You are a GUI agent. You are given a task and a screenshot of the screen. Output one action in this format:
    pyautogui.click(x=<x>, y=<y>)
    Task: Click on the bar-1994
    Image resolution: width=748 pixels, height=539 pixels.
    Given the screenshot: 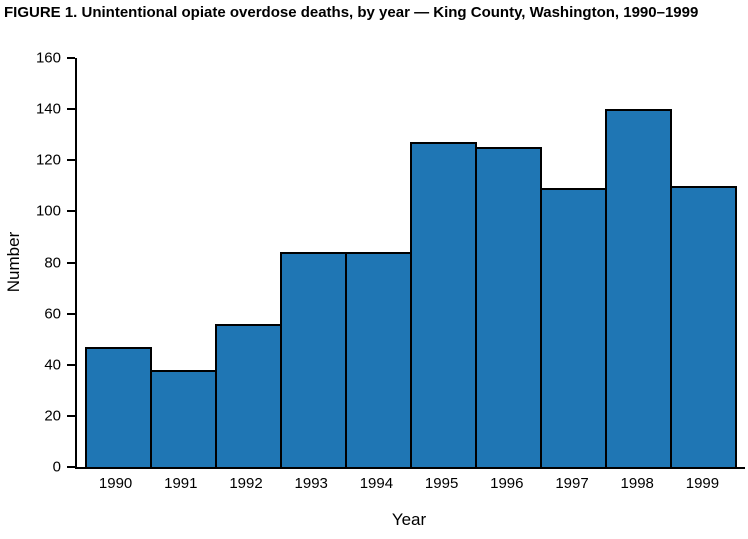 What is the action you would take?
    pyautogui.click(x=378, y=359)
    